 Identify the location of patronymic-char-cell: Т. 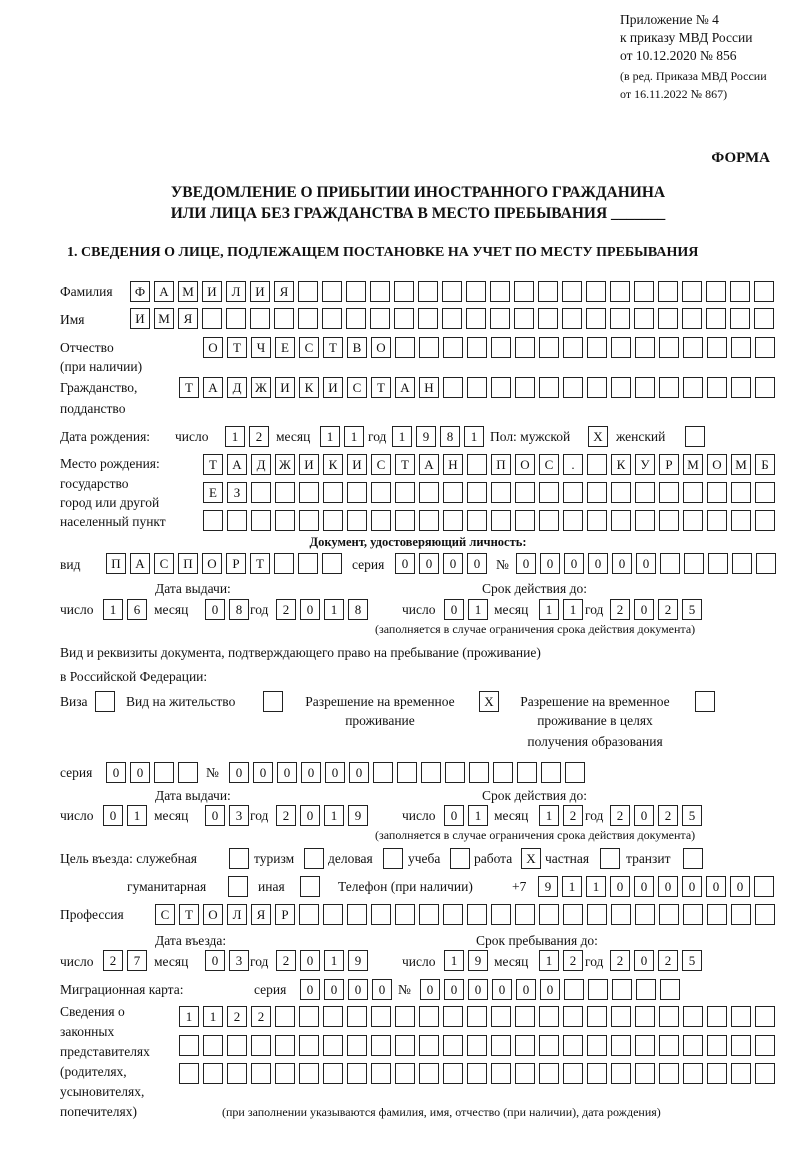
(237, 347).